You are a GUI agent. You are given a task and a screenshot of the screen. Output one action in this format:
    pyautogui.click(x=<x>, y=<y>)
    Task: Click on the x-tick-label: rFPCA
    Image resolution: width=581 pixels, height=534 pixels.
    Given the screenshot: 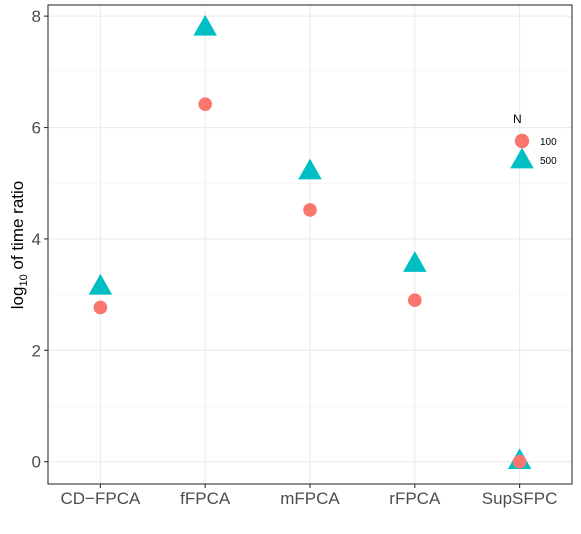 What is the action you would take?
    pyautogui.click(x=415, y=498)
    